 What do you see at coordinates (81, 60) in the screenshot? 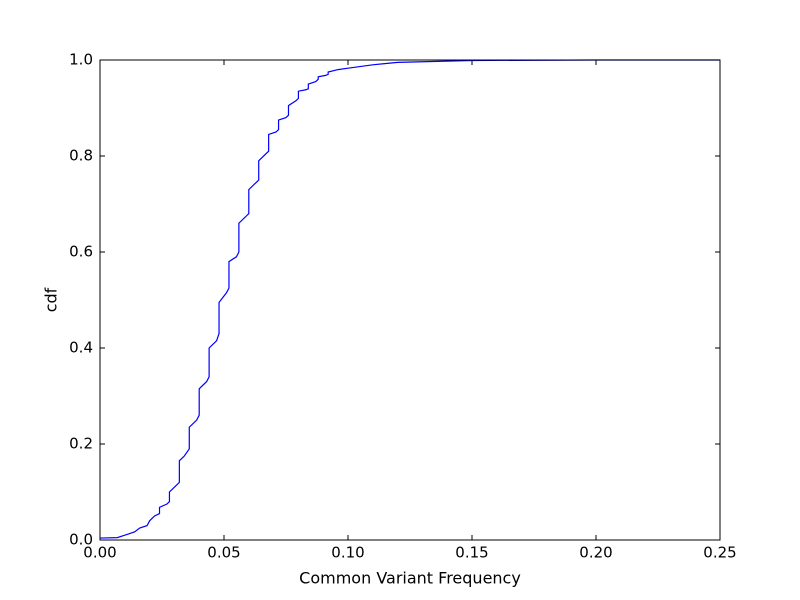
I see `y-tick-label: 1.0` at bounding box center [81, 60].